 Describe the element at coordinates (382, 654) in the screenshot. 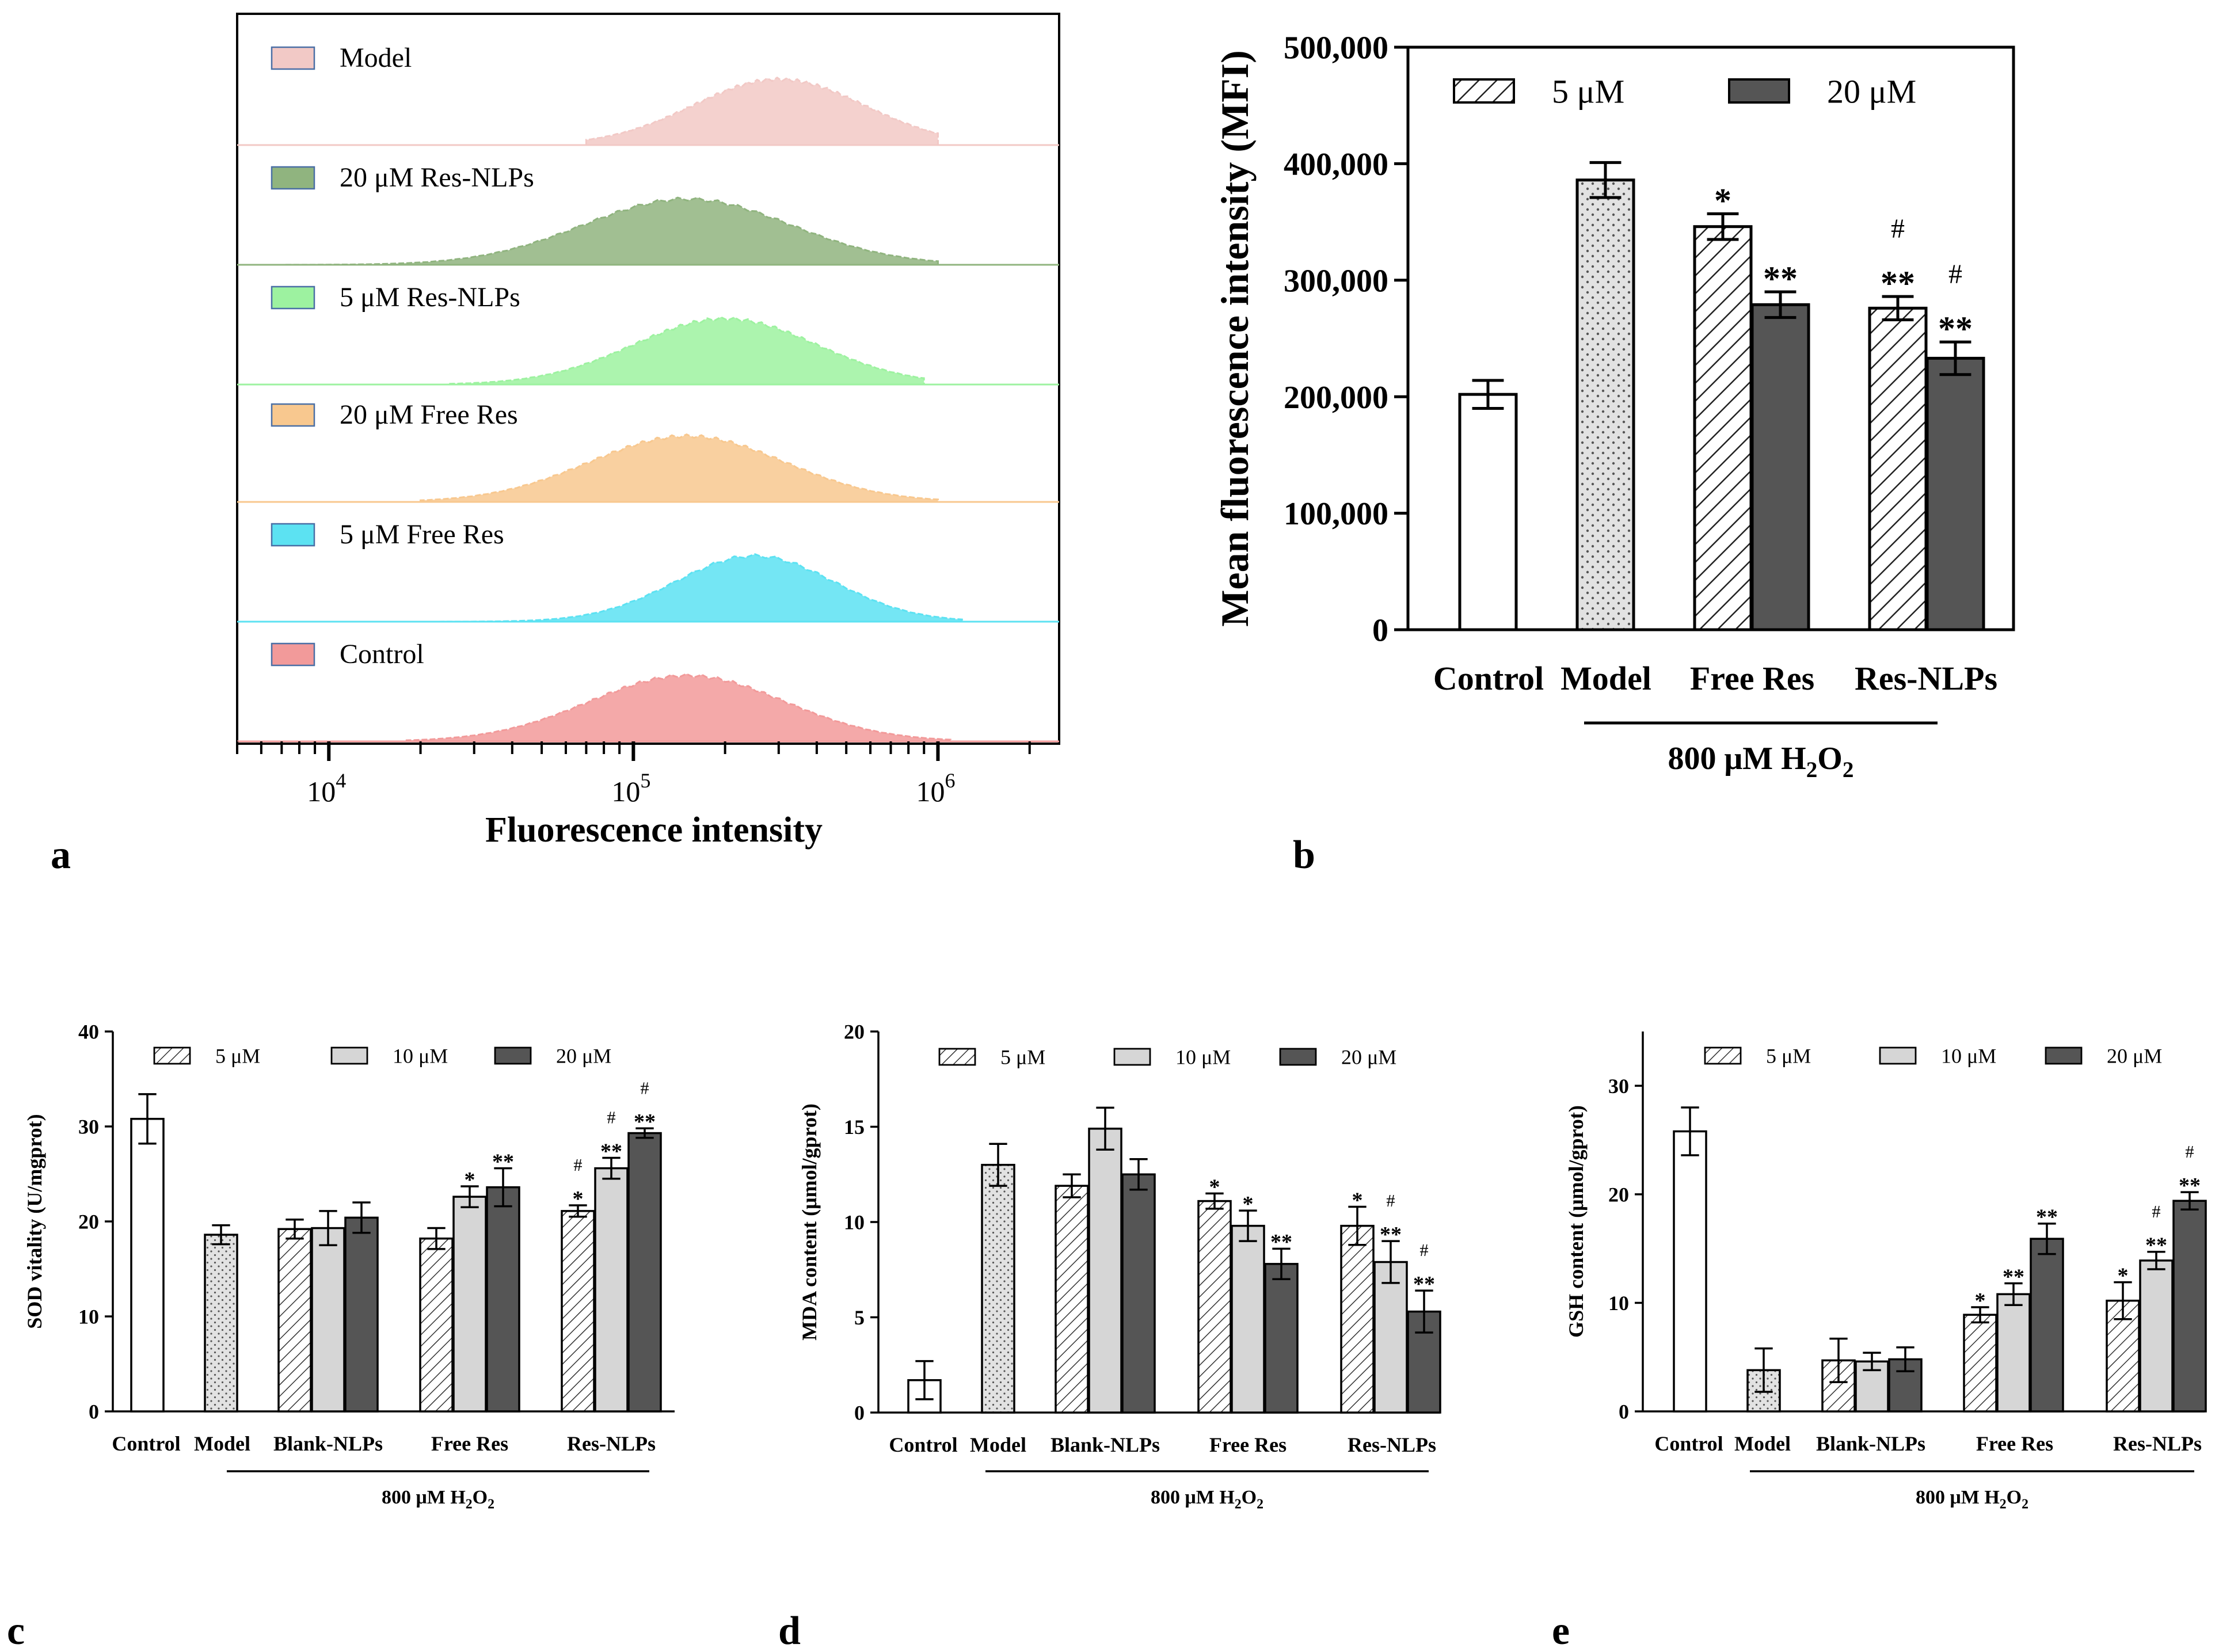

I see `legend-label-6: Control` at that location.